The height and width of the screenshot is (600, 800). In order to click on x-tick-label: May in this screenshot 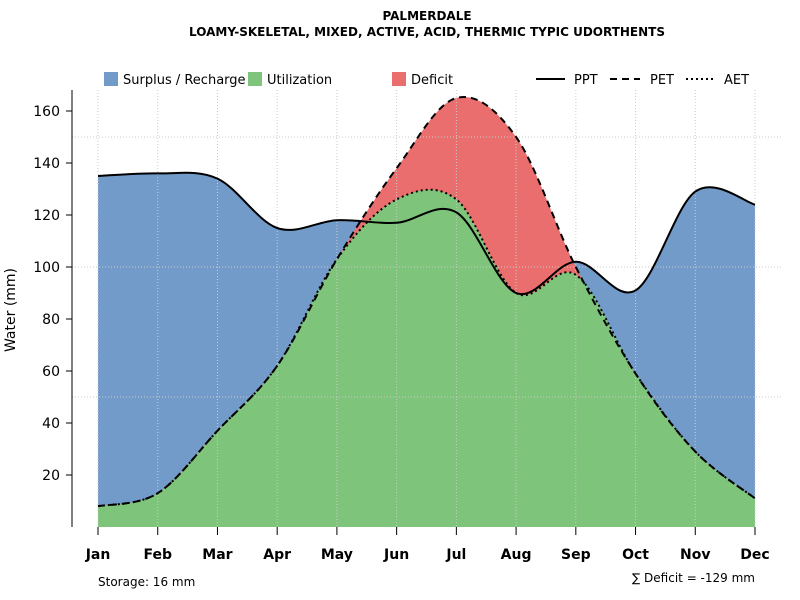, I will do `click(337, 555)`.